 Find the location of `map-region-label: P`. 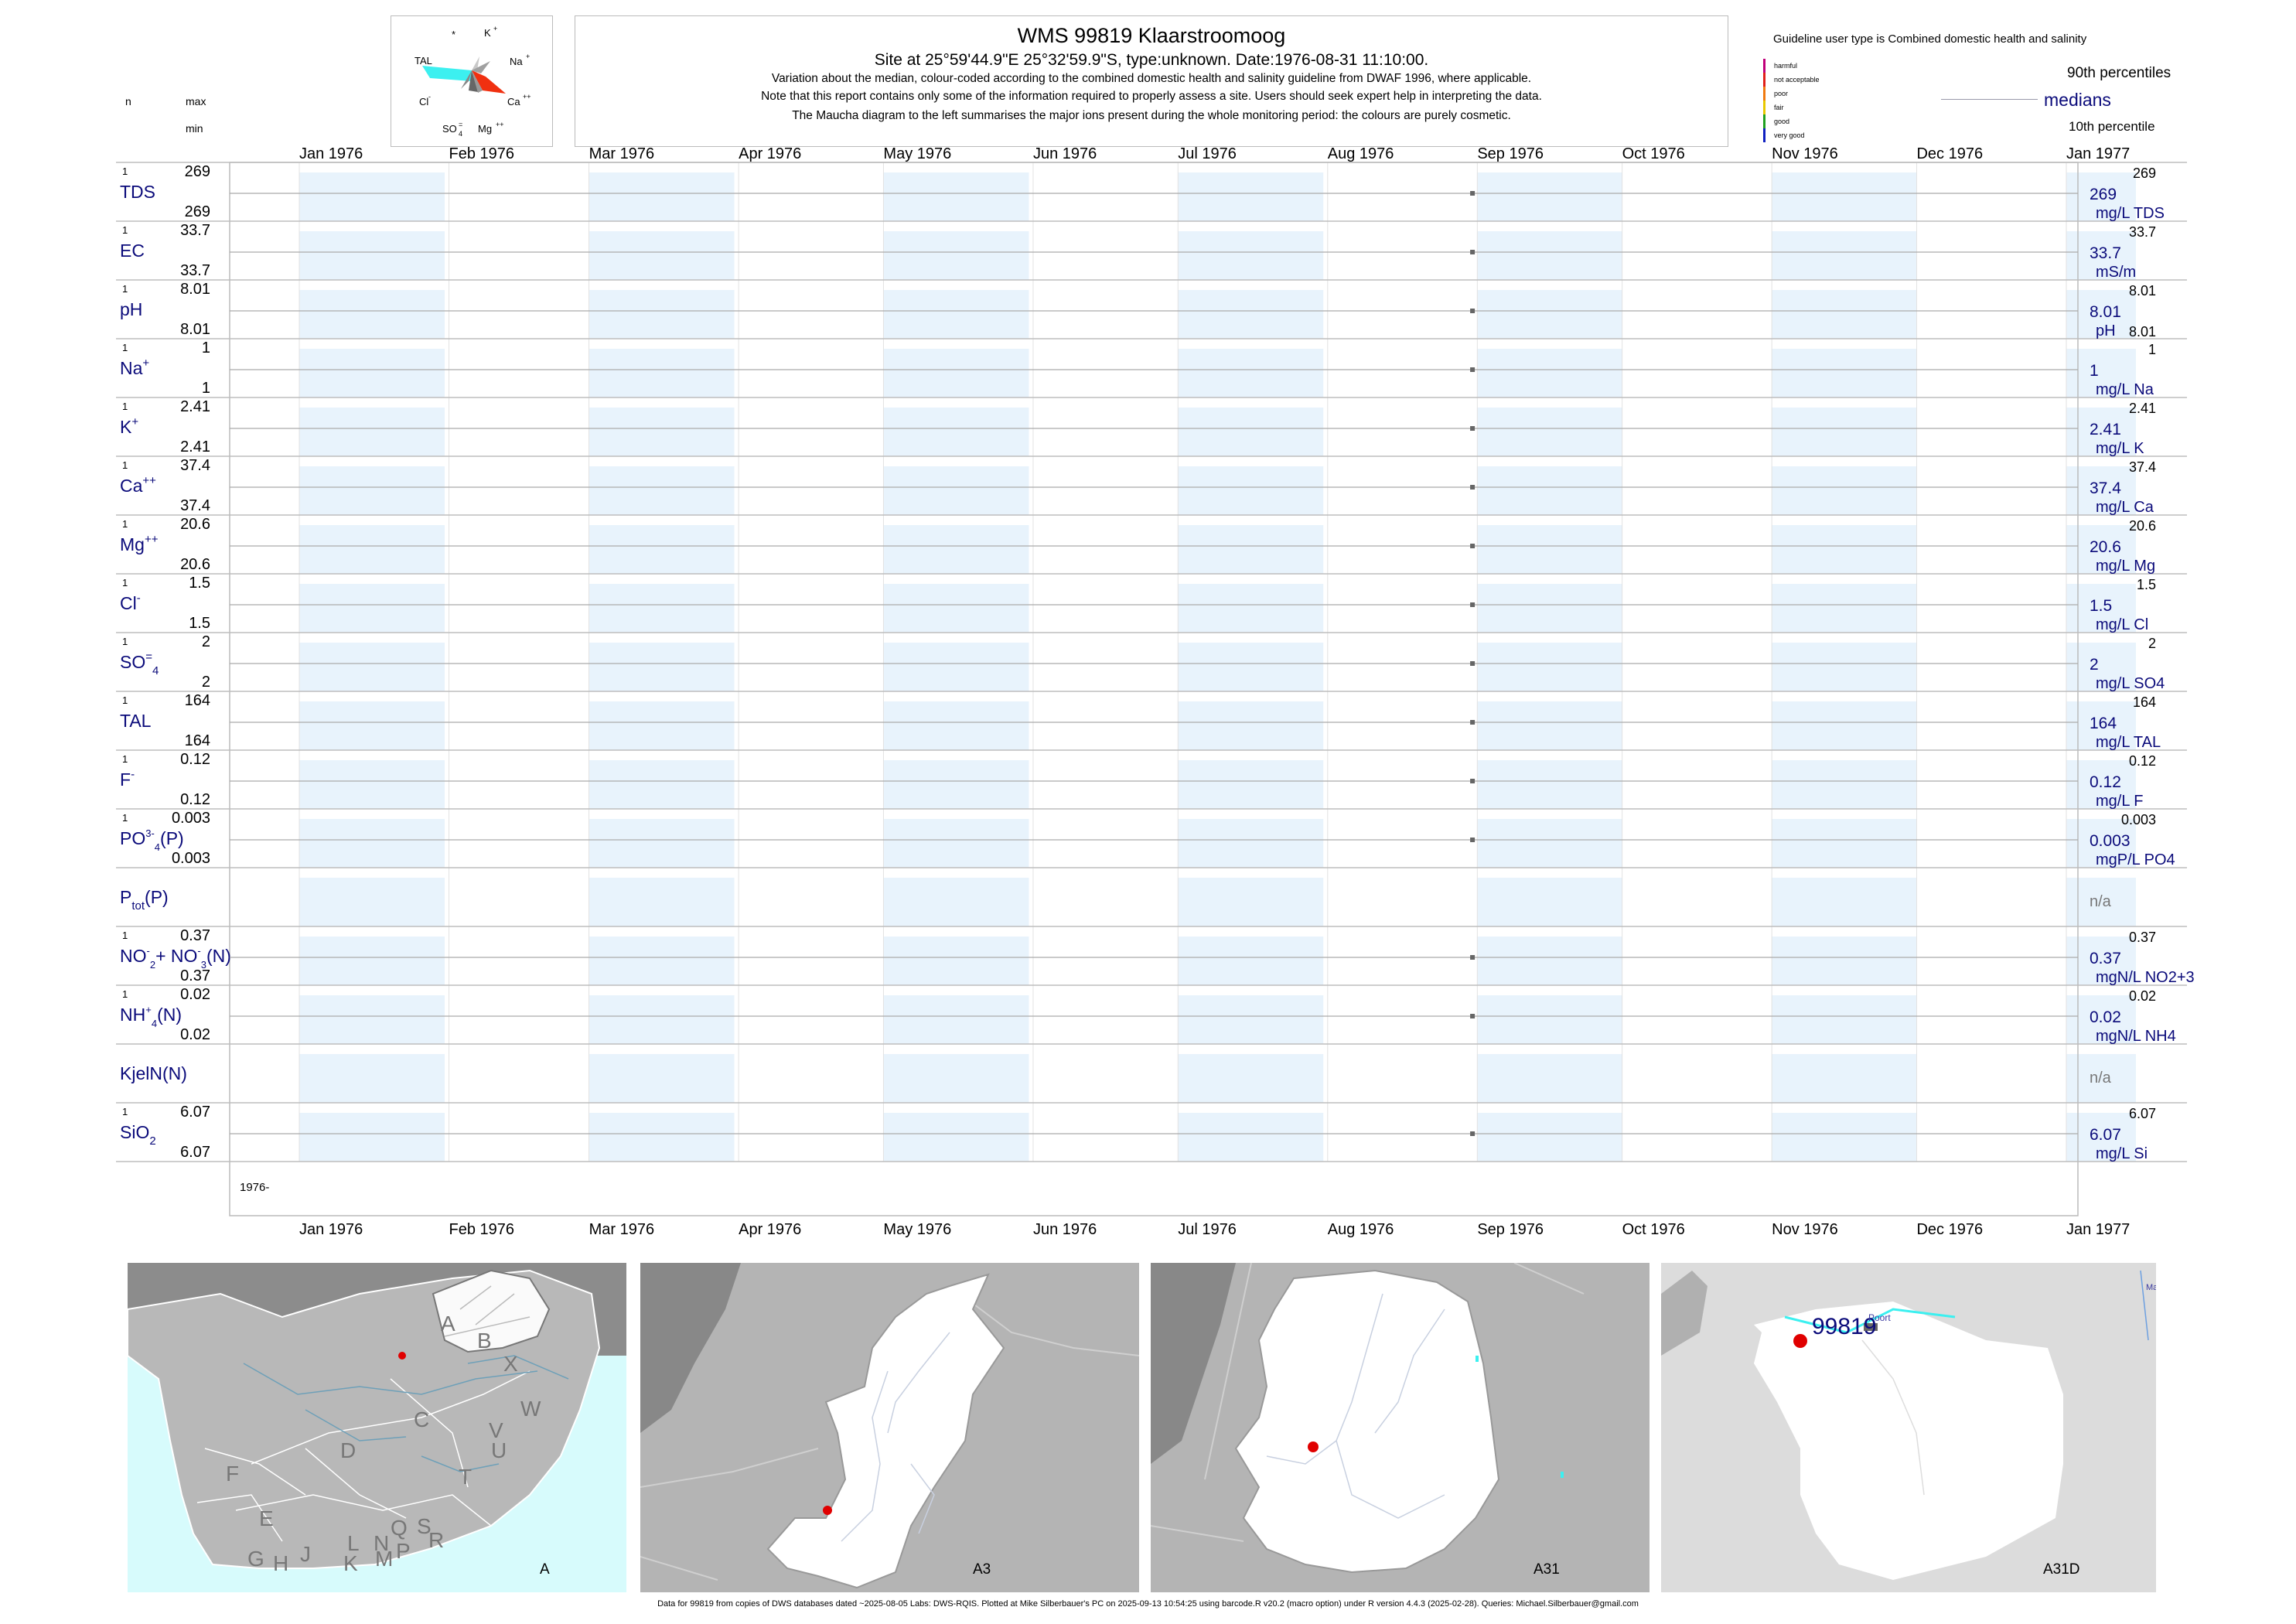

map-region-label: P is located at coordinates (403, 1551).